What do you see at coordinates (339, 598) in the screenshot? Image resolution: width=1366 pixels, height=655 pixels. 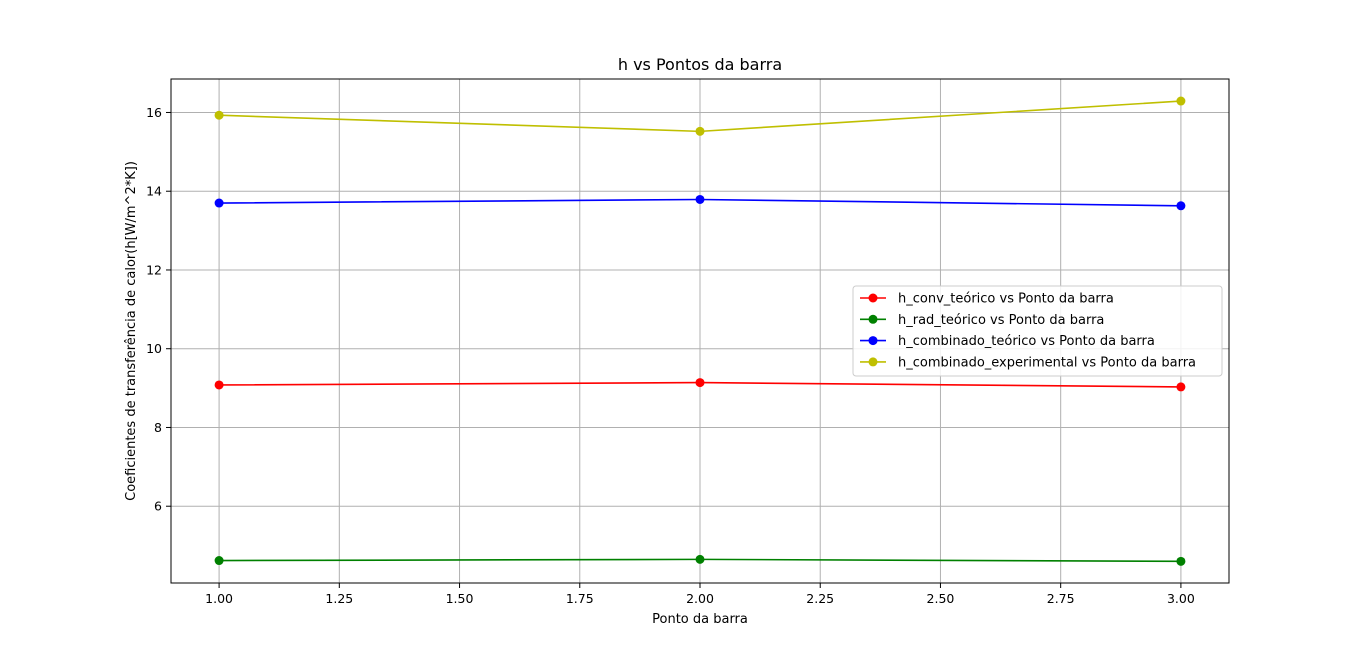 I see `x-tick-label: 1.25` at bounding box center [339, 598].